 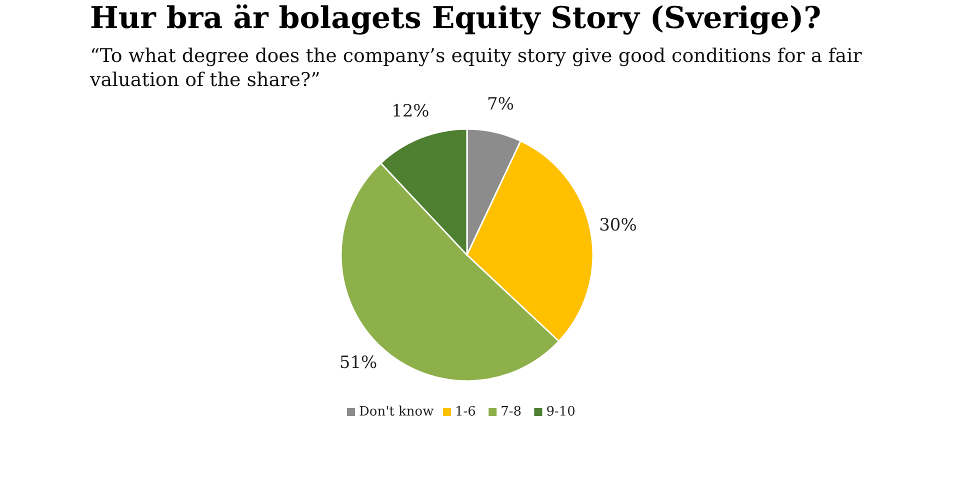 What do you see at coordinates (411, 111) in the screenshot?
I see `data-label: 12%` at bounding box center [411, 111].